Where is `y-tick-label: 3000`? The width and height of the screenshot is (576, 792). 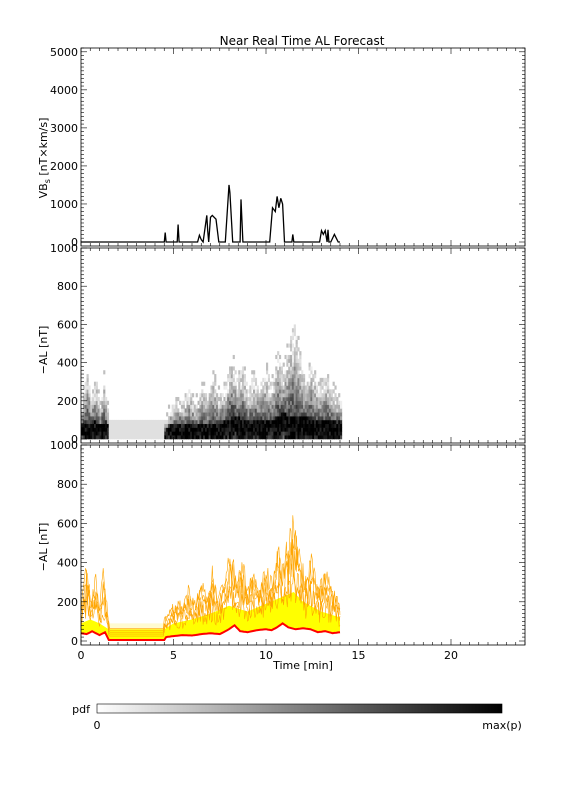
y-tick-label: 3000 is located at coordinates (64, 128).